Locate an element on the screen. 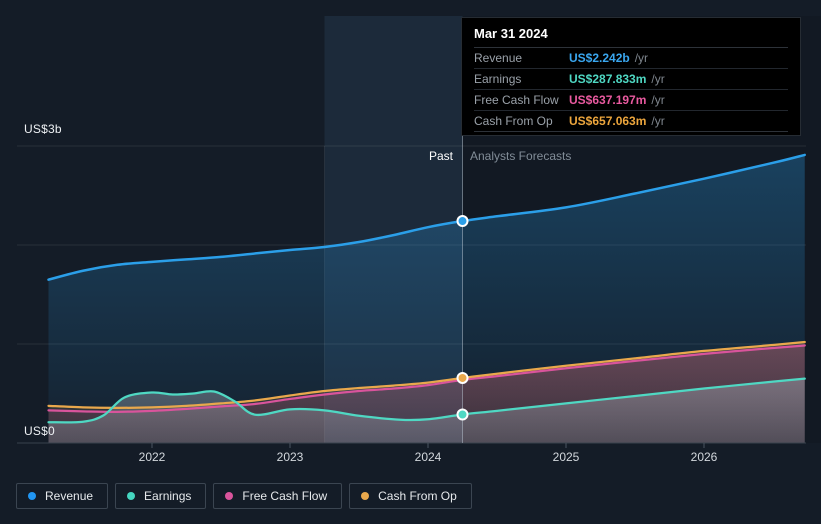 Image resolution: width=821 pixels, height=524 pixels. legend-label-earnings: Earnings is located at coordinates (168, 496).